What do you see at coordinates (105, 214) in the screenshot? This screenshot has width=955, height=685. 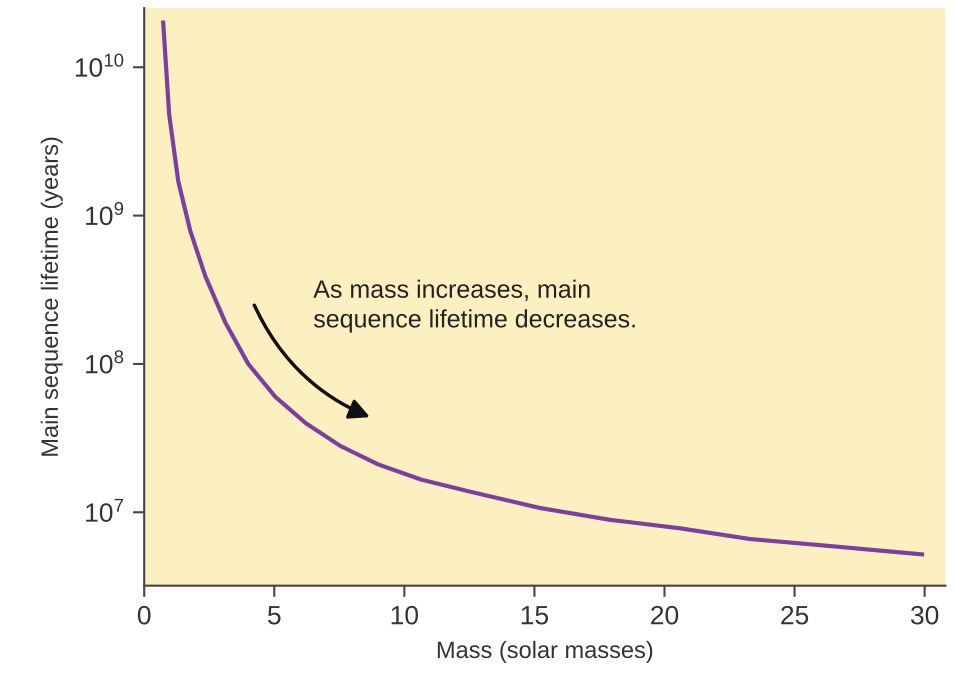 I see `y-tick-label: 10$^{9}$` at bounding box center [105, 214].